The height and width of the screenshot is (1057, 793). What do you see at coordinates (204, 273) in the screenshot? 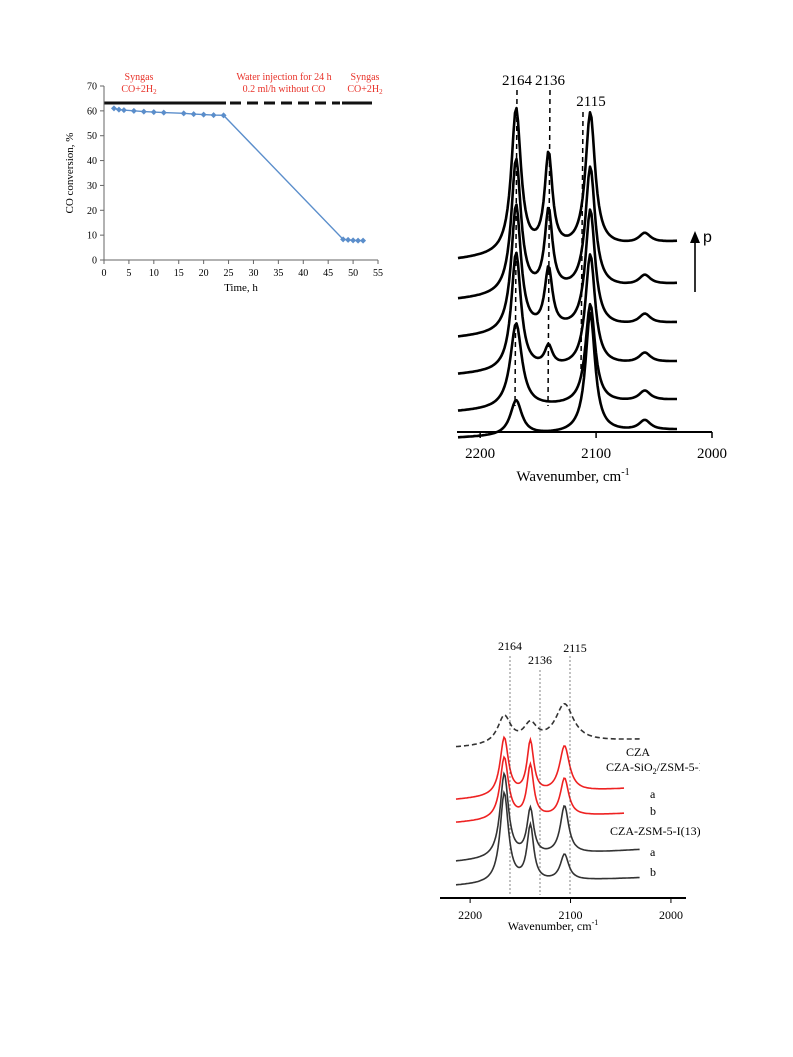
I see `x-tick-label: 20` at bounding box center [204, 273].